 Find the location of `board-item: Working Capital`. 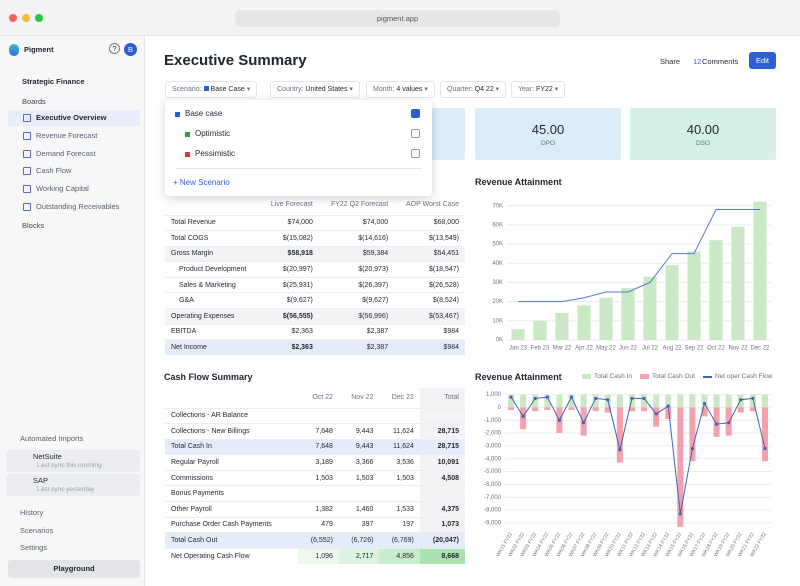

board-item: Working Capital is located at coordinates (74, 189).